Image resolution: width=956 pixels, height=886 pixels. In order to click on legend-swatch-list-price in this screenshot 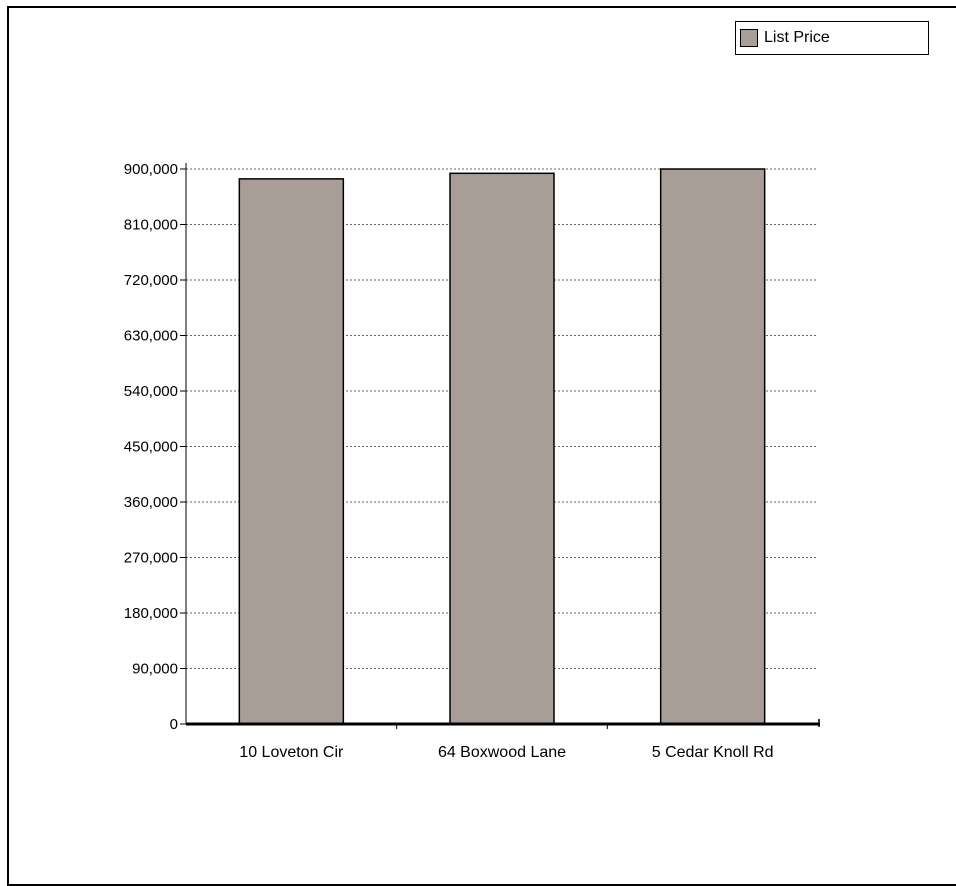, I will do `click(749, 38)`.